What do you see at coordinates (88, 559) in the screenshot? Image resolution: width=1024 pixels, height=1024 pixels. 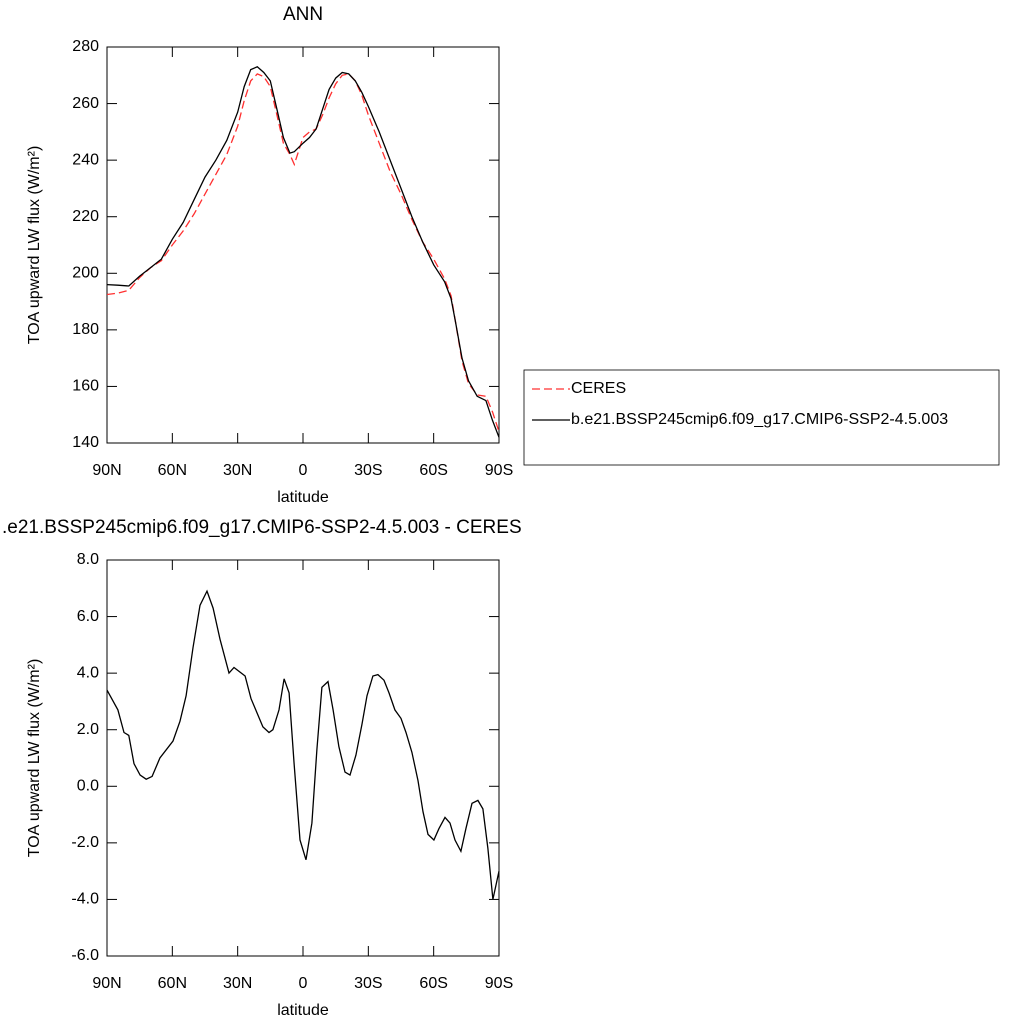 I see `y-tick-label: 8.0` at bounding box center [88, 559].